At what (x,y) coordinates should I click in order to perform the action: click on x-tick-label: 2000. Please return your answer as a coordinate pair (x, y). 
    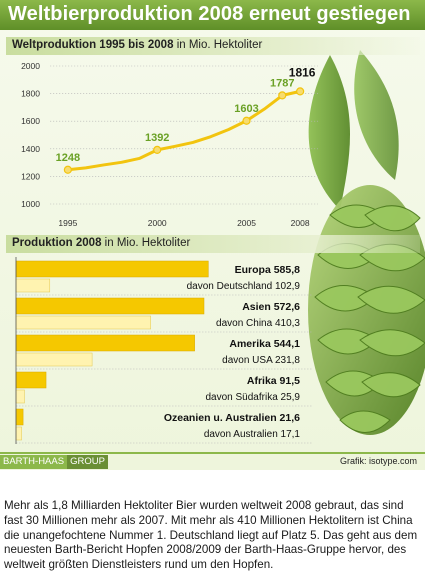
    Looking at the image, I should click on (157, 223).